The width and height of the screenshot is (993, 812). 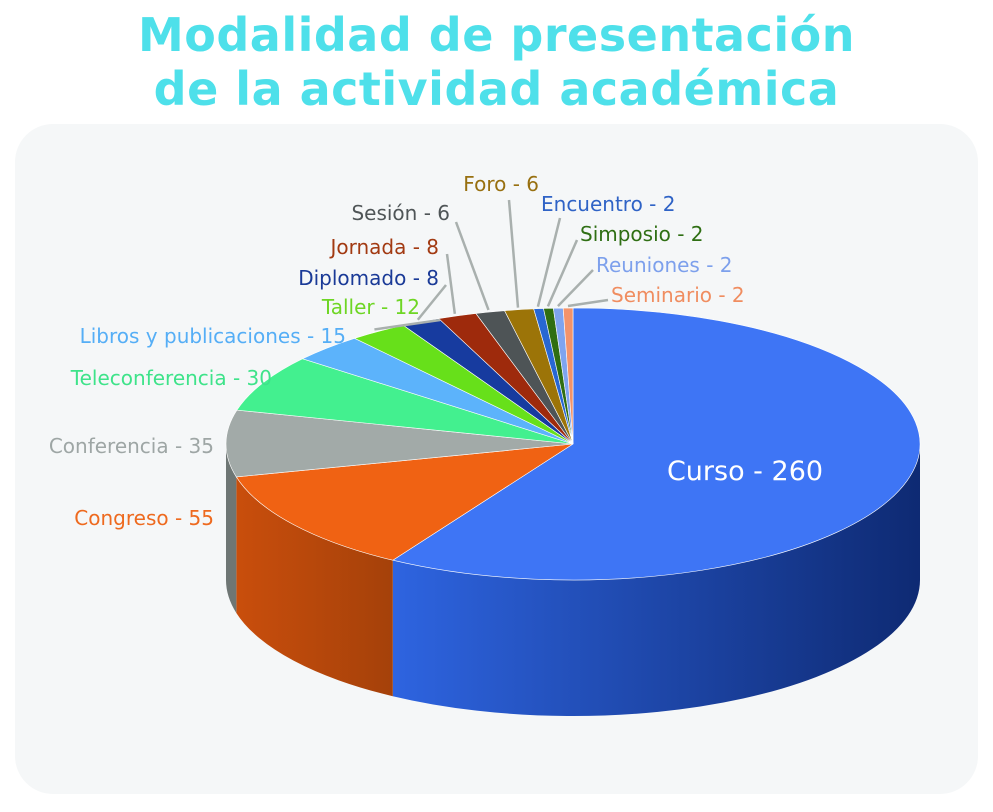 What do you see at coordinates (451, 283) in the screenshot?
I see `leader-line-jornada` at bounding box center [451, 283].